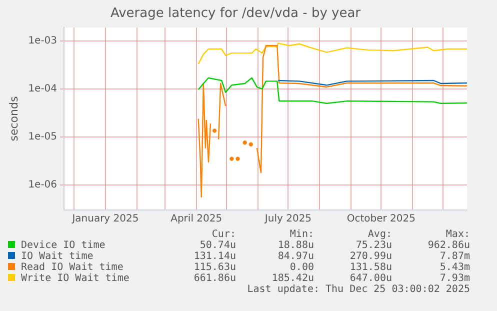  What do you see at coordinates (373, 245) in the screenshot?
I see `text: 75.23u` at bounding box center [373, 245].